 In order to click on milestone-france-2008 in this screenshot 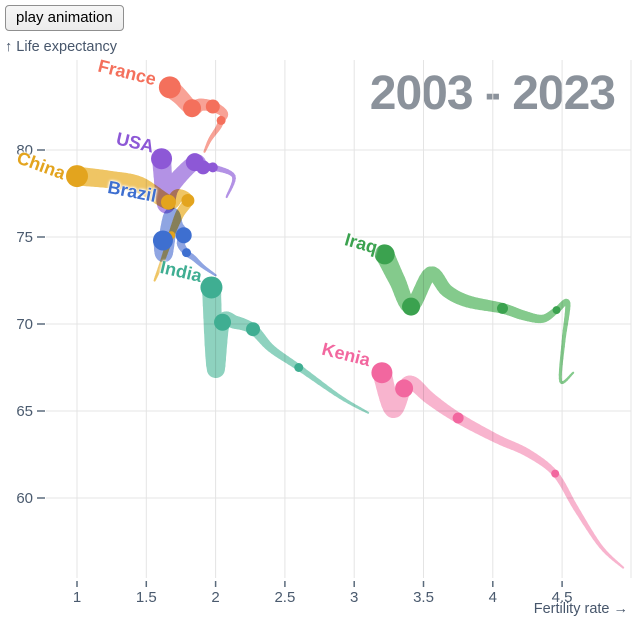, I will do `click(221, 120)`.